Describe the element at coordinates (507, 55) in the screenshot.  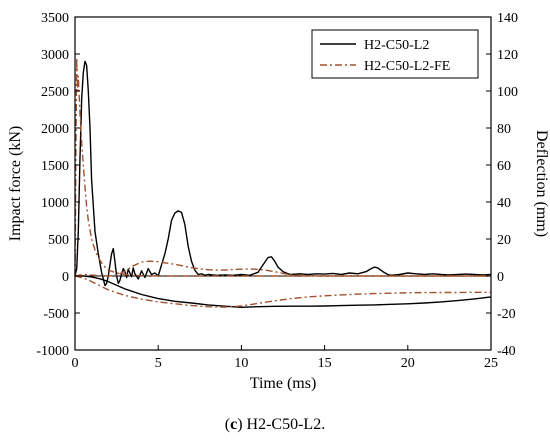
I see `y2-tick-label: 120` at that location.